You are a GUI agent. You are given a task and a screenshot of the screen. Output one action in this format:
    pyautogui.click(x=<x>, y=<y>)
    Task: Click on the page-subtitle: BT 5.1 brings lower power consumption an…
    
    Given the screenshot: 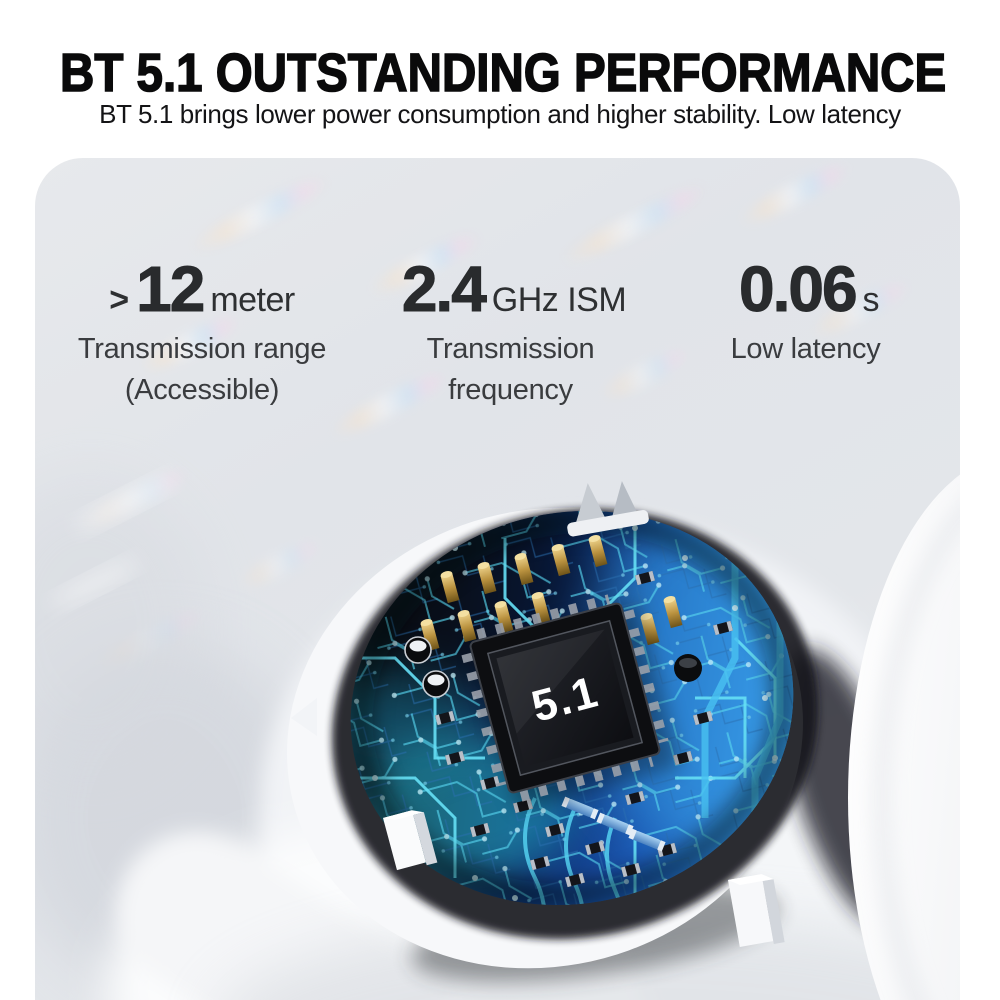 What is the action you would take?
    pyautogui.click(x=500, y=114)
    